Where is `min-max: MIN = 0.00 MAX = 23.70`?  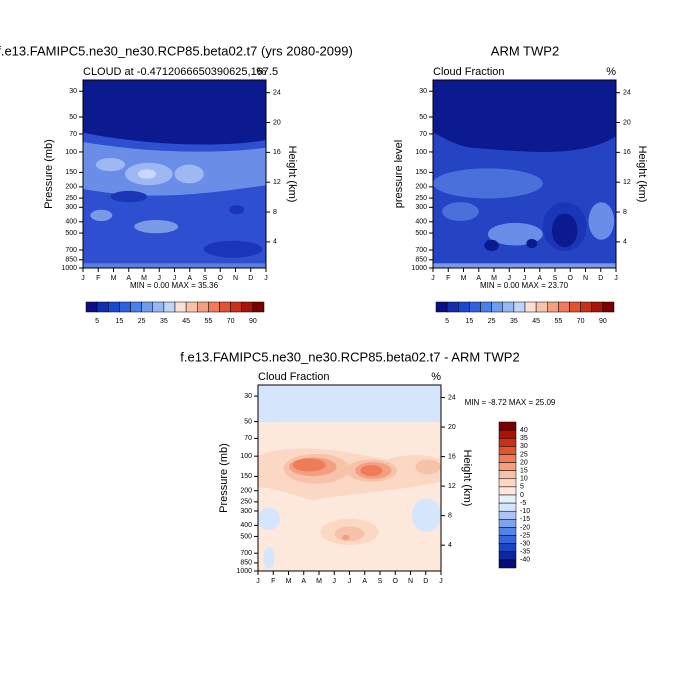 min-max: MIN = 0.00 MAX = 23.70 is located at coordinates (524, 285).